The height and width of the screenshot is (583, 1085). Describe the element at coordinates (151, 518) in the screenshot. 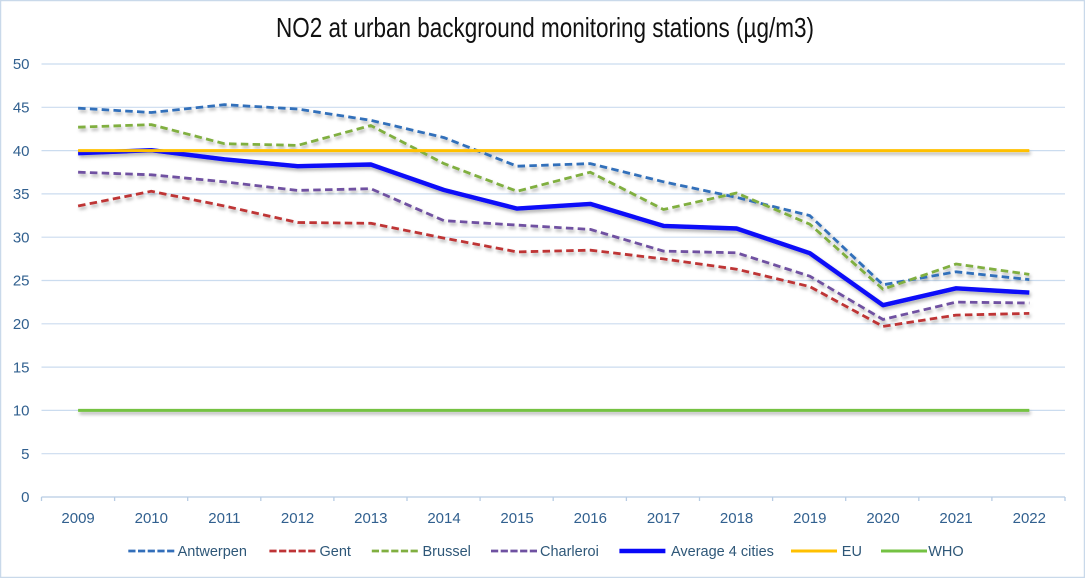

I see `svg-text: 2010` at that location.